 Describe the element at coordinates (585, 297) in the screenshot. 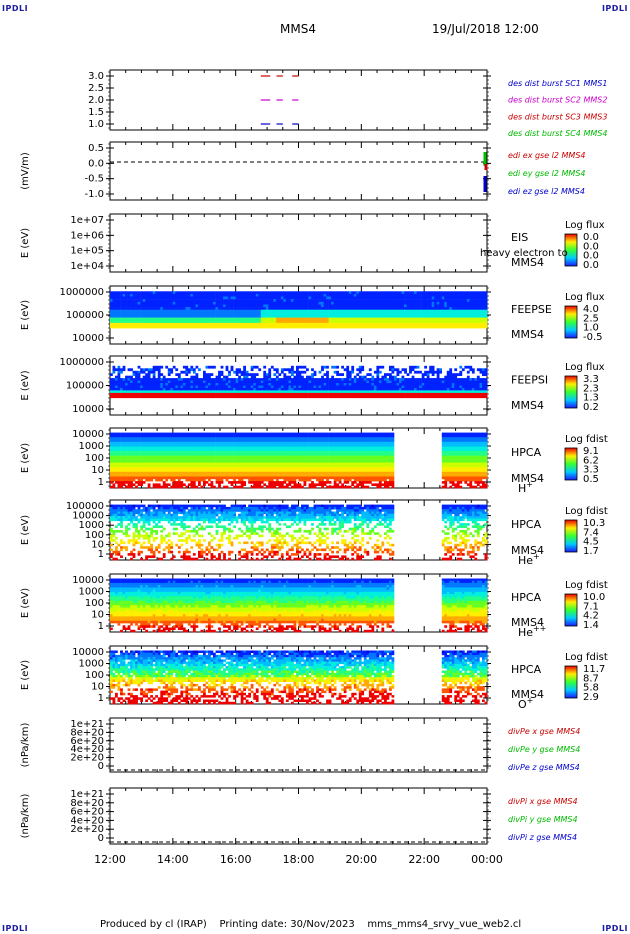

I see `colorbar-title: Log flux` at that location.